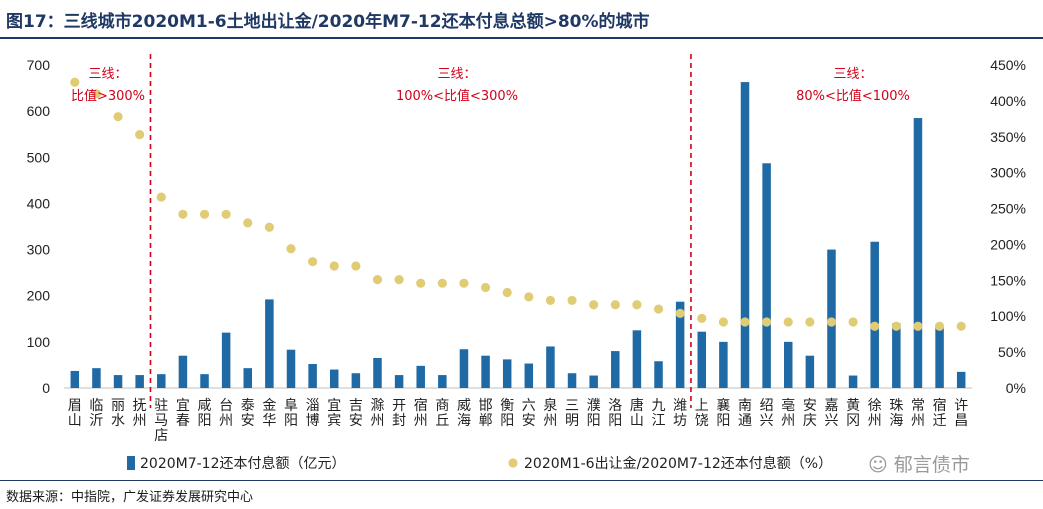  I want to click on x-tick-label: 眉, so click(75, 406).